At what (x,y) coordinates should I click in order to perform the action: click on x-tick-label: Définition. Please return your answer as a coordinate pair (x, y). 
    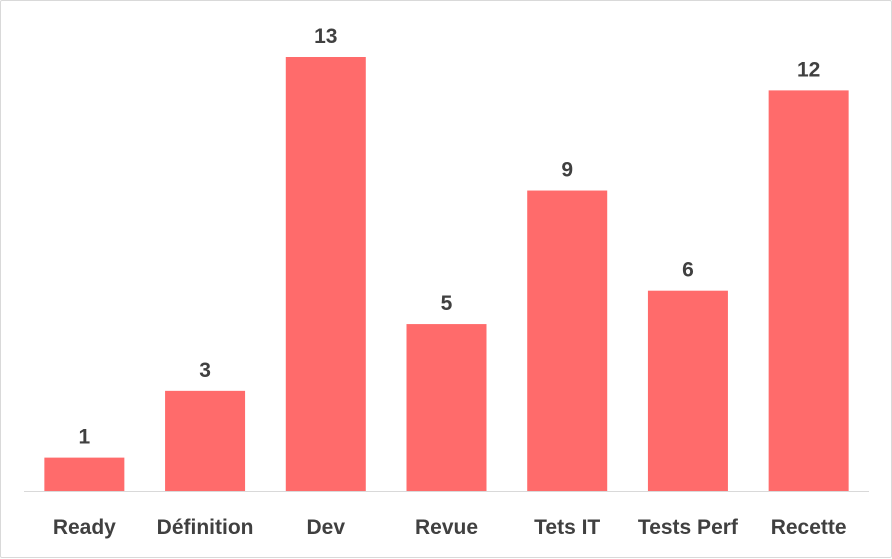
    Looking at the image, I should click on (205, 527).